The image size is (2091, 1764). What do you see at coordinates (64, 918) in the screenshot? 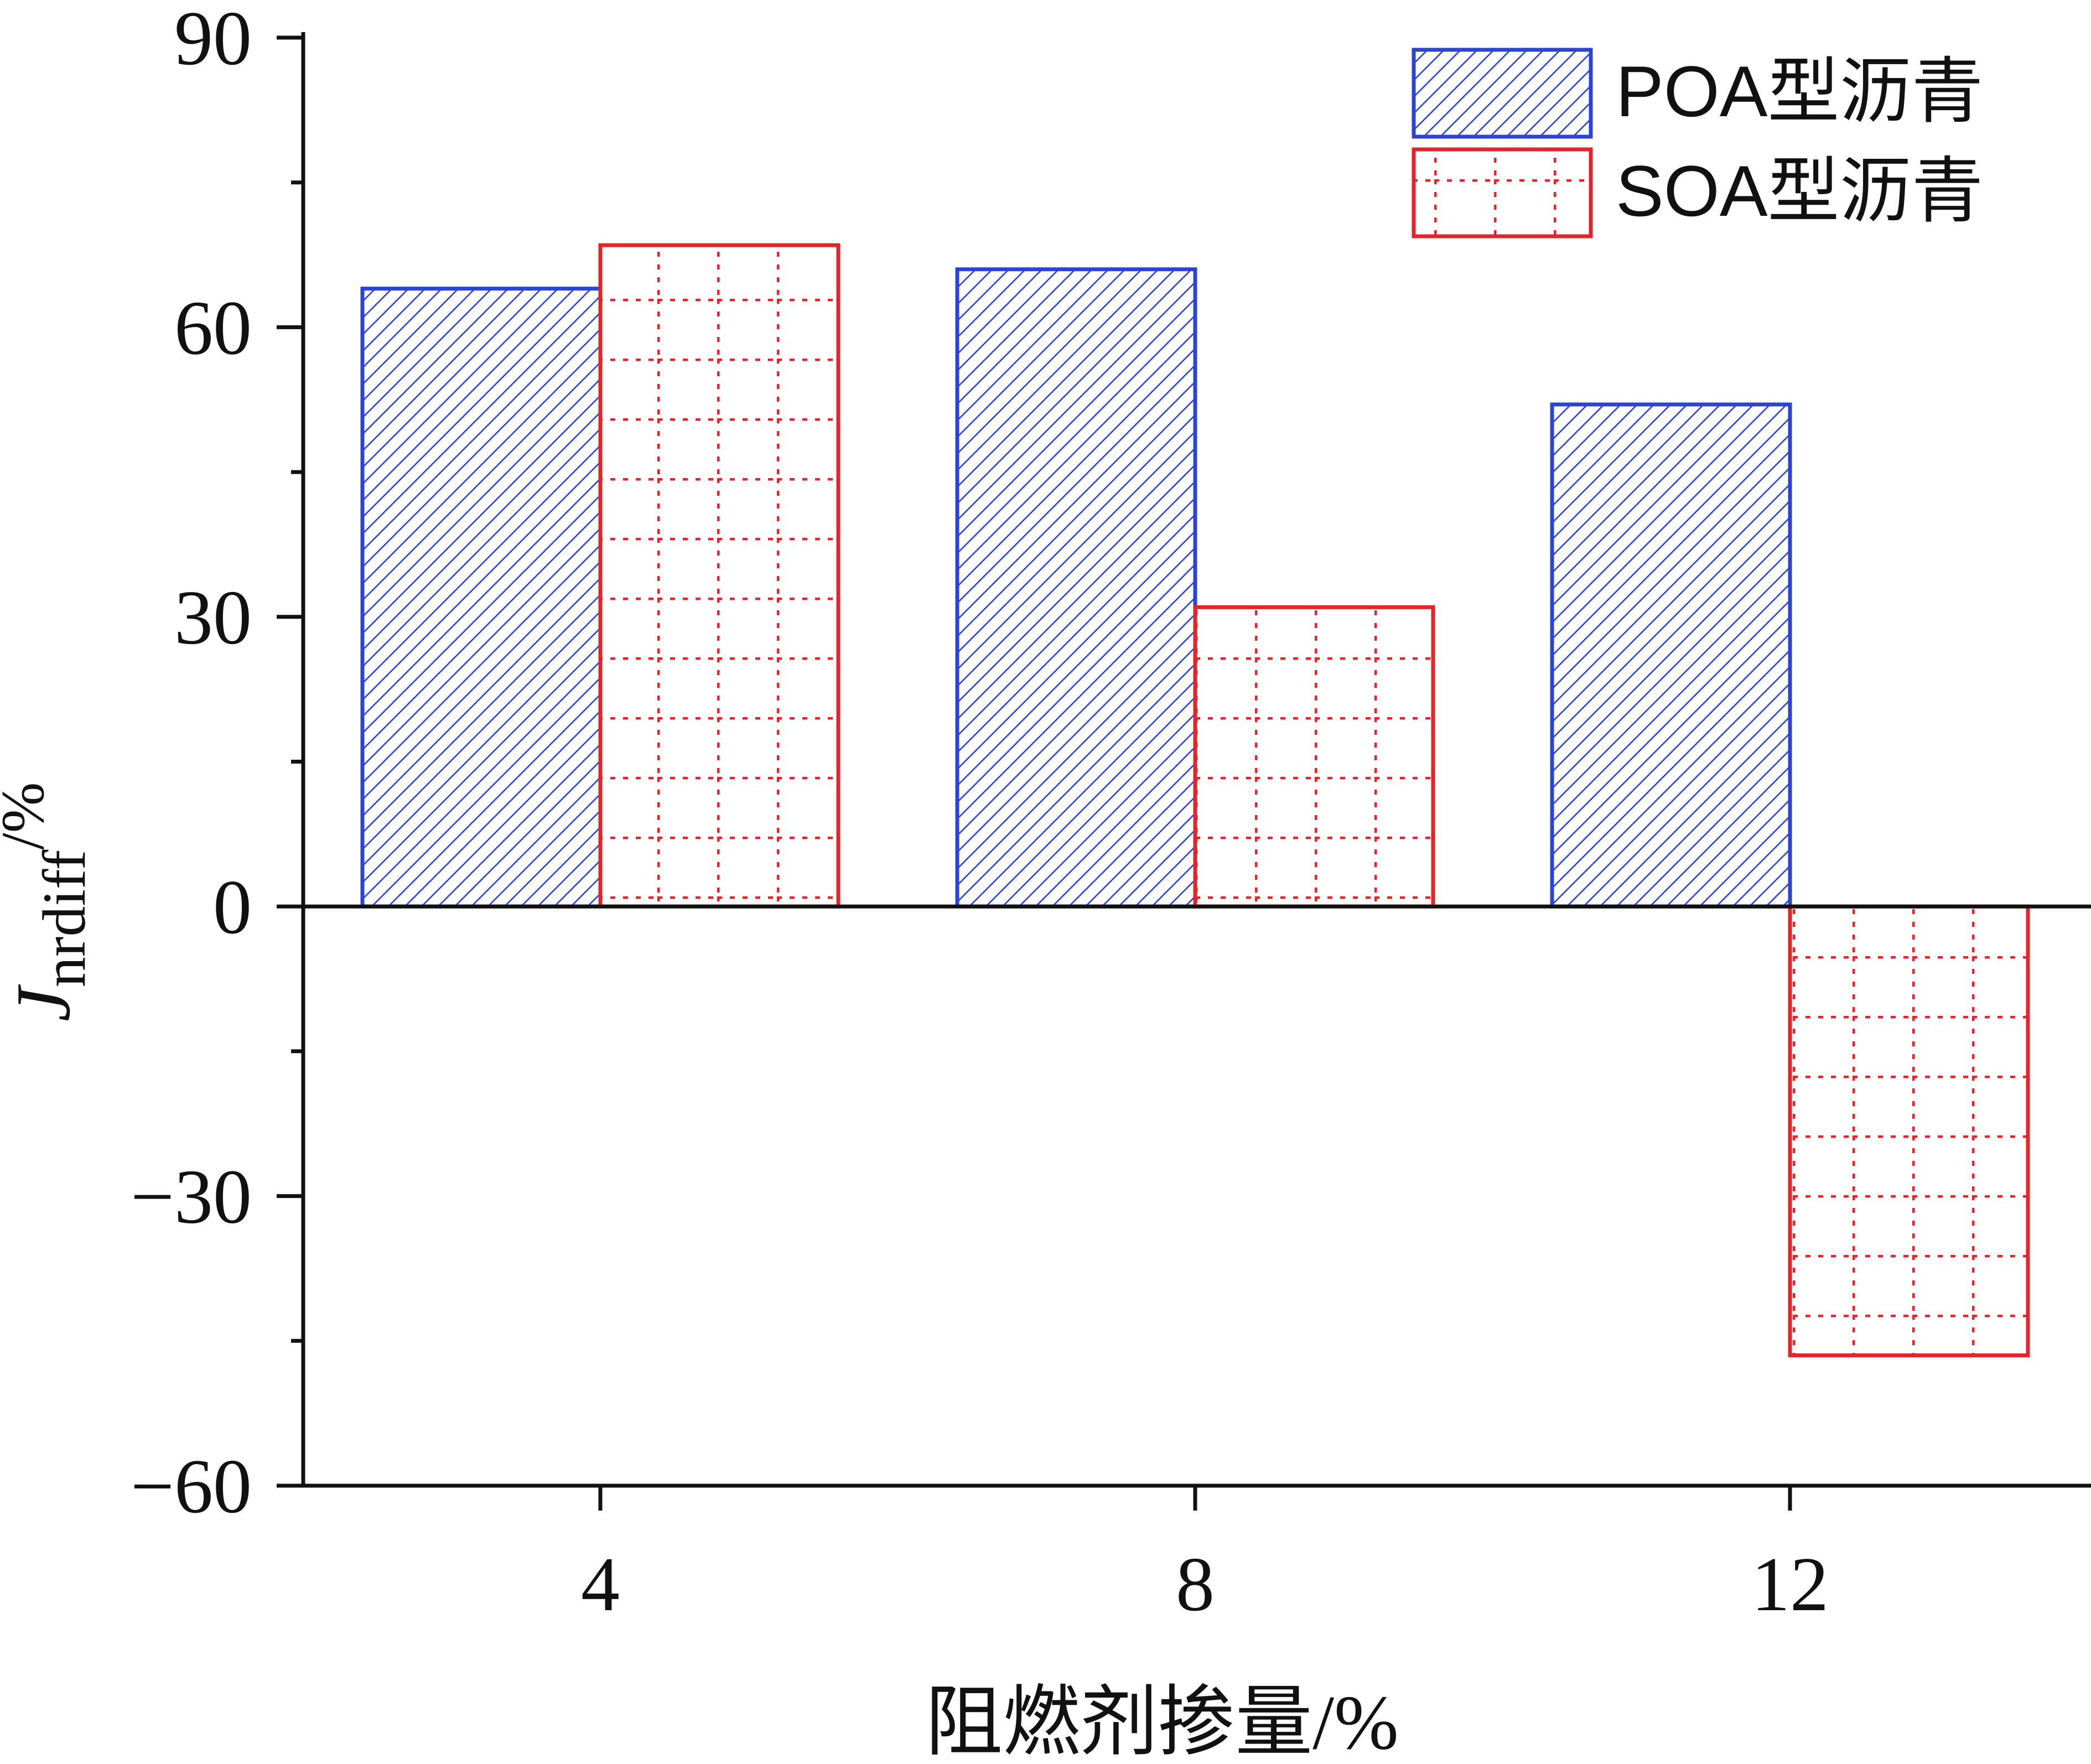
I see `y-axis-label-subscript: nrdiff` at bounding box center [64, 918].